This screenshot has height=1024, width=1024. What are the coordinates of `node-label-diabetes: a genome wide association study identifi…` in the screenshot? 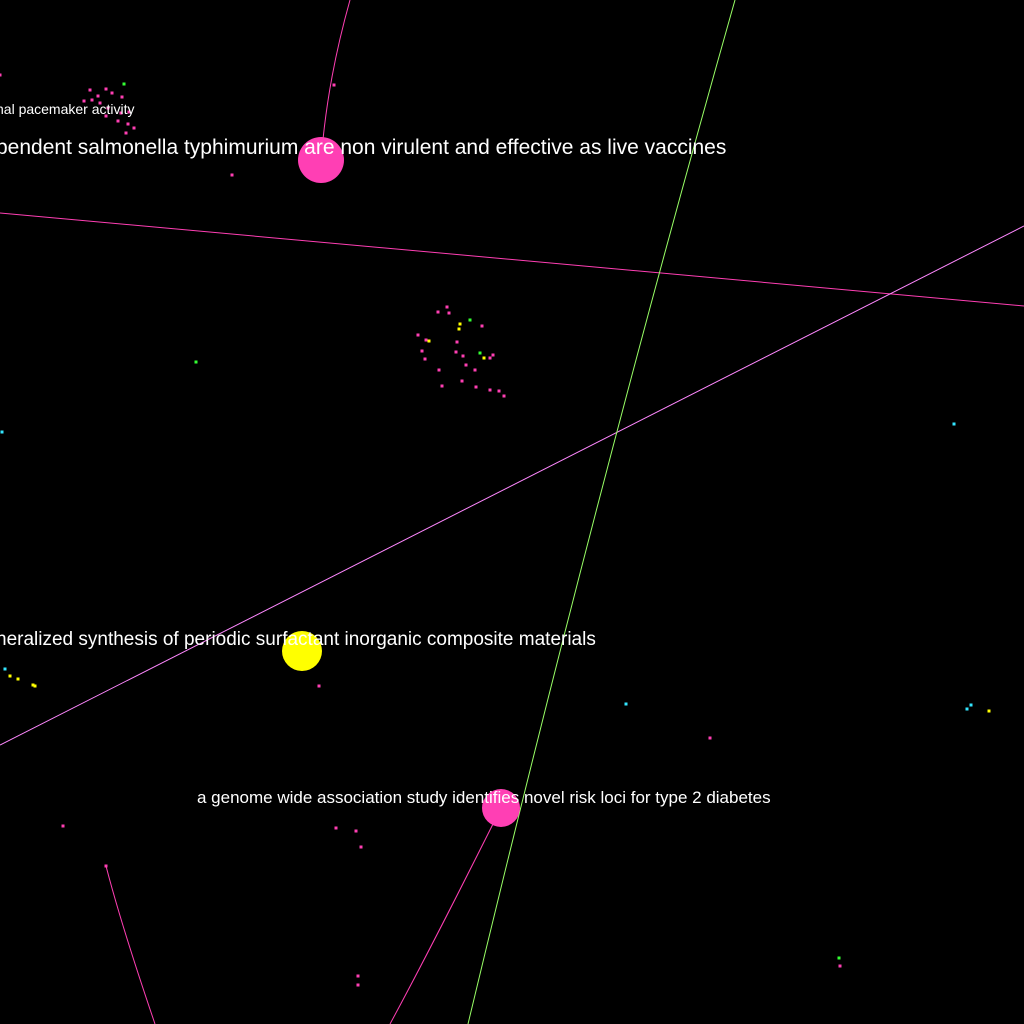 It's located at (484, 797).